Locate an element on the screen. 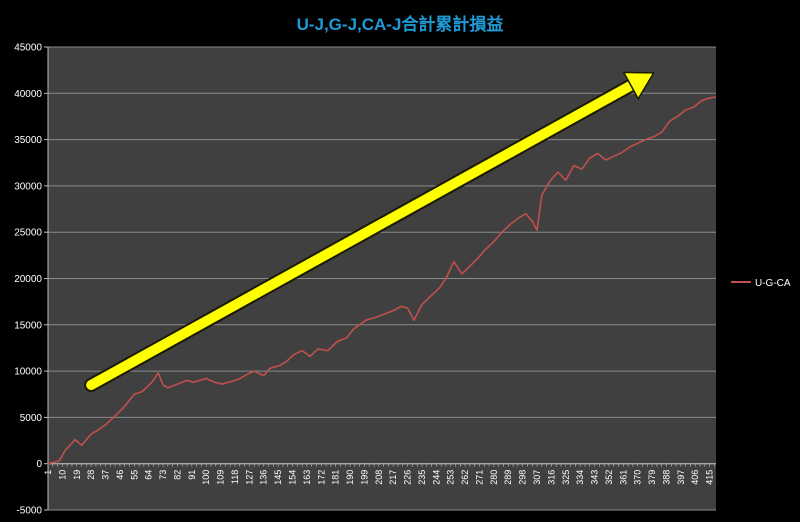 This screenshot has width=800, height=522. y-tick-label: 15000 is located at coordinates (28, 325).